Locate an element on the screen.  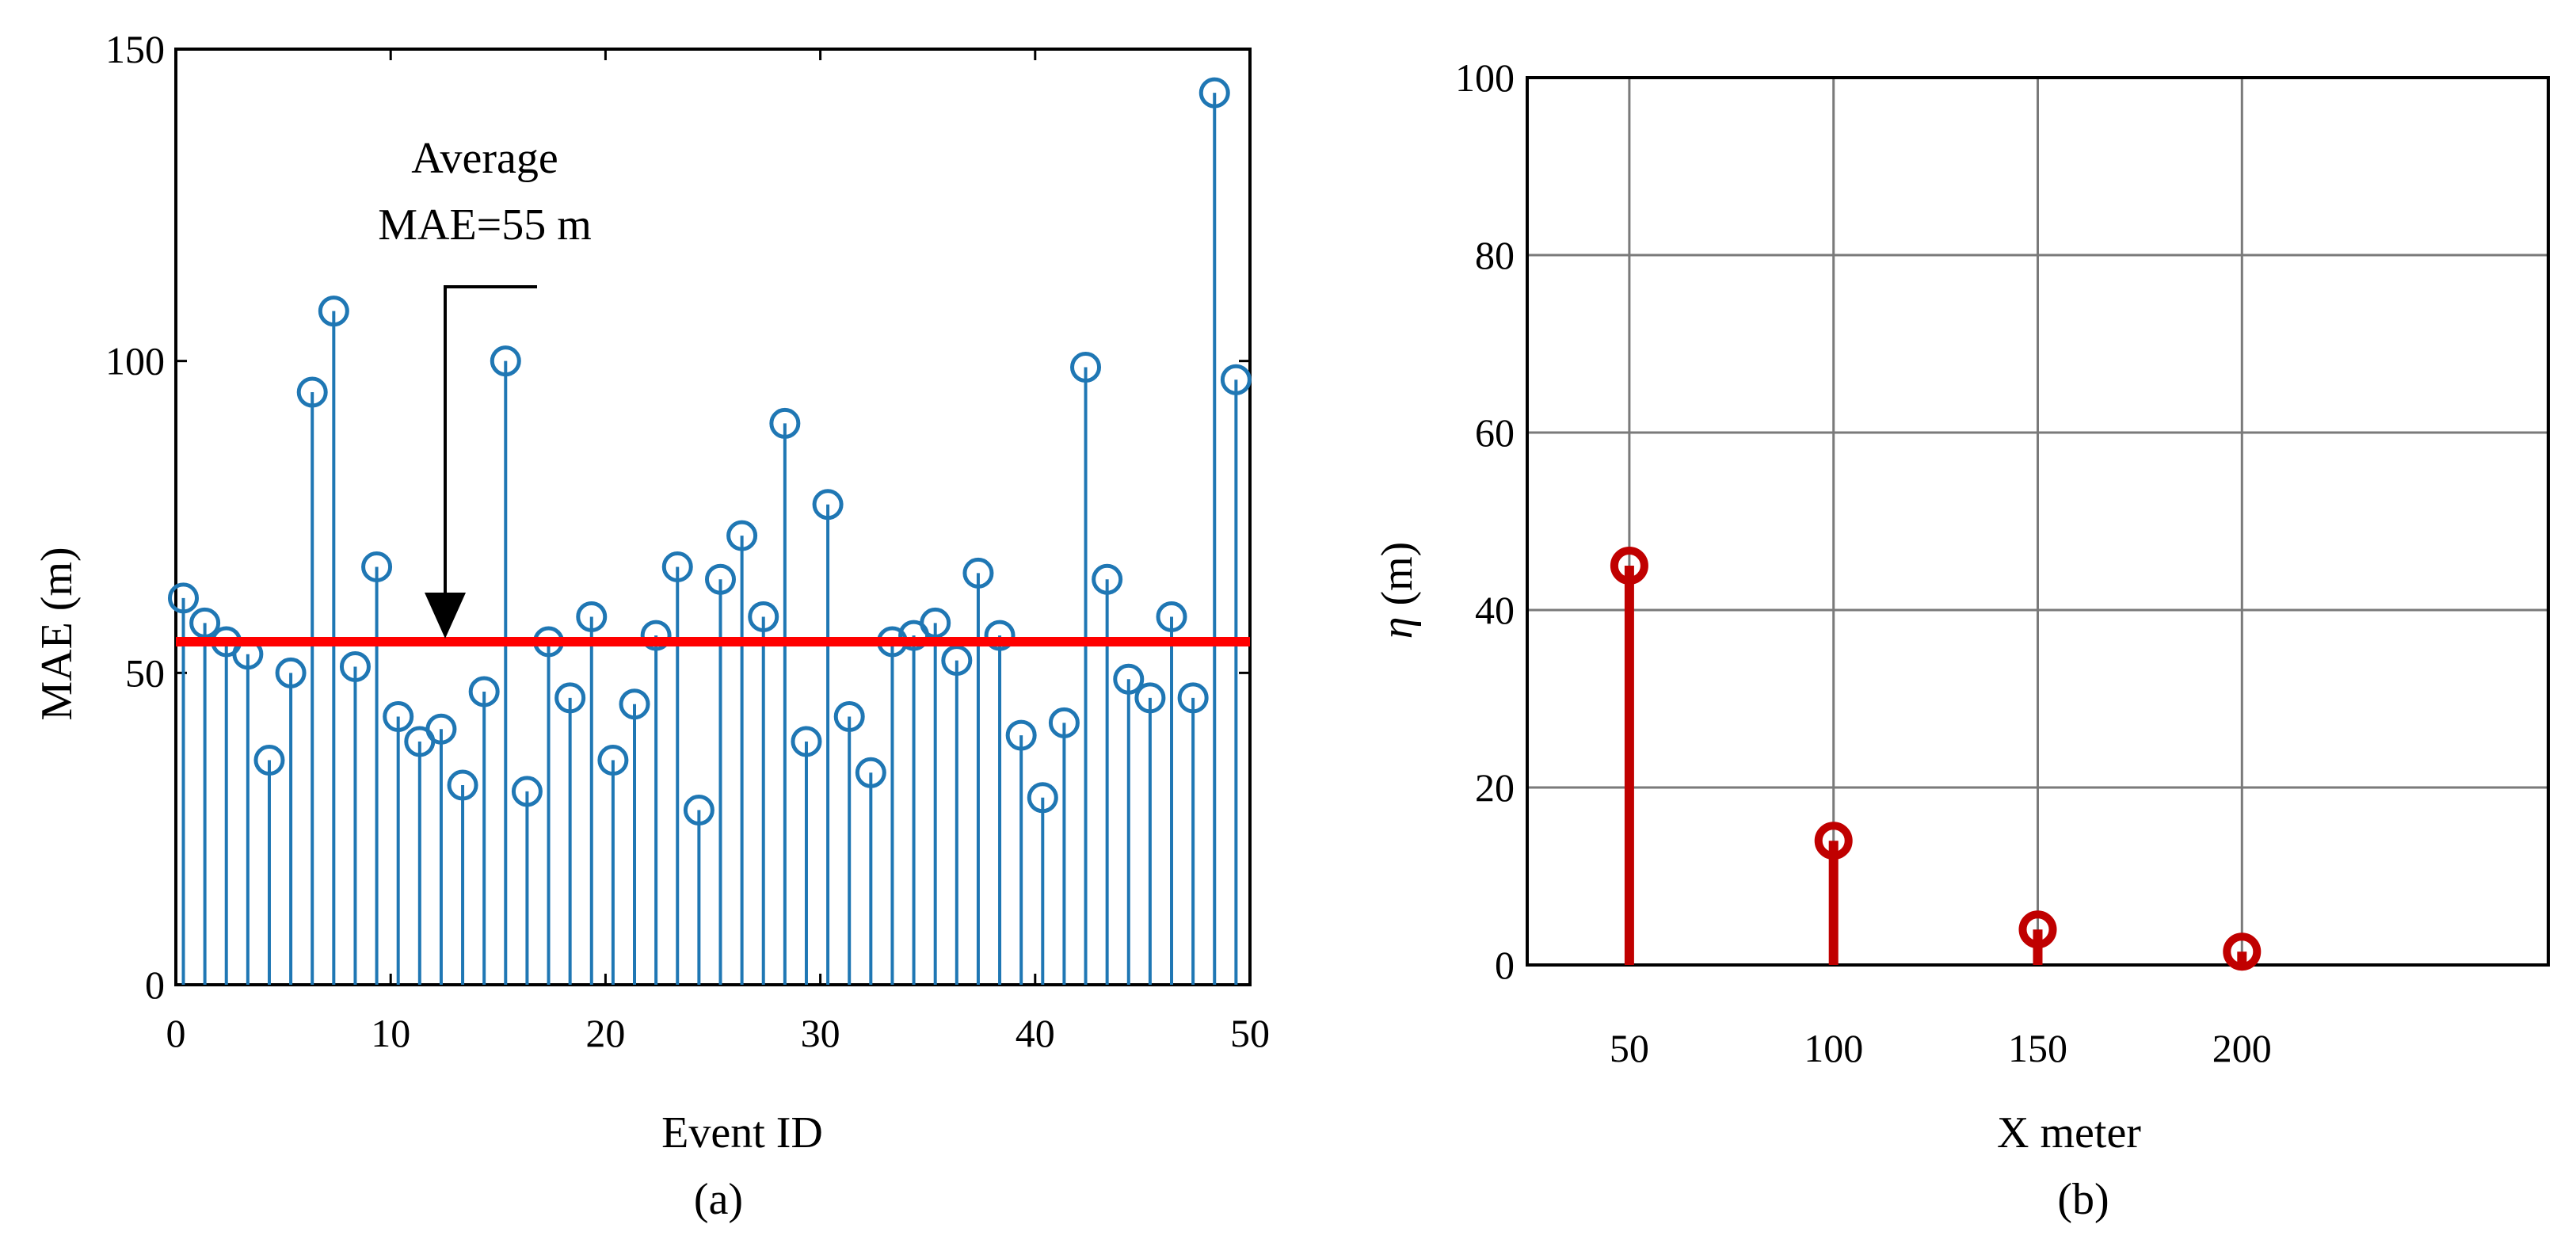
panel-b-x-axis-label: X meter is located at coordinates (2069, 1132).